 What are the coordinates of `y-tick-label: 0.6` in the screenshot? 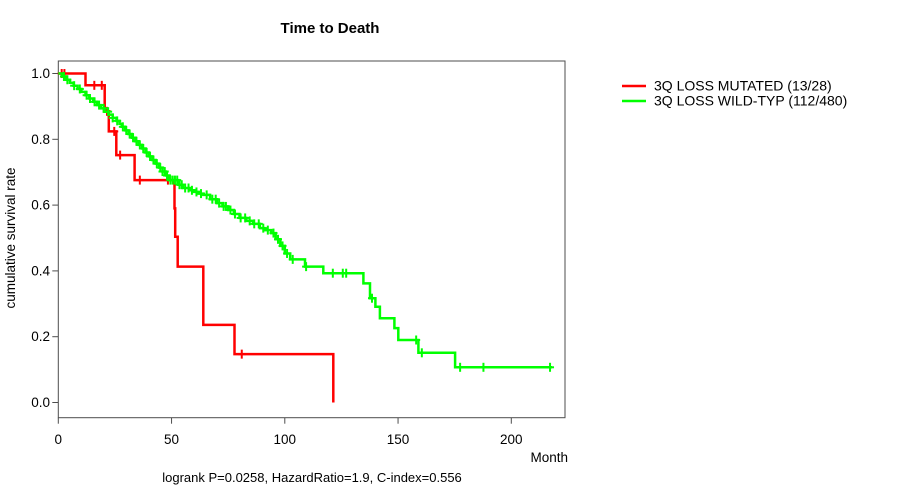 It's located at (40, 205).